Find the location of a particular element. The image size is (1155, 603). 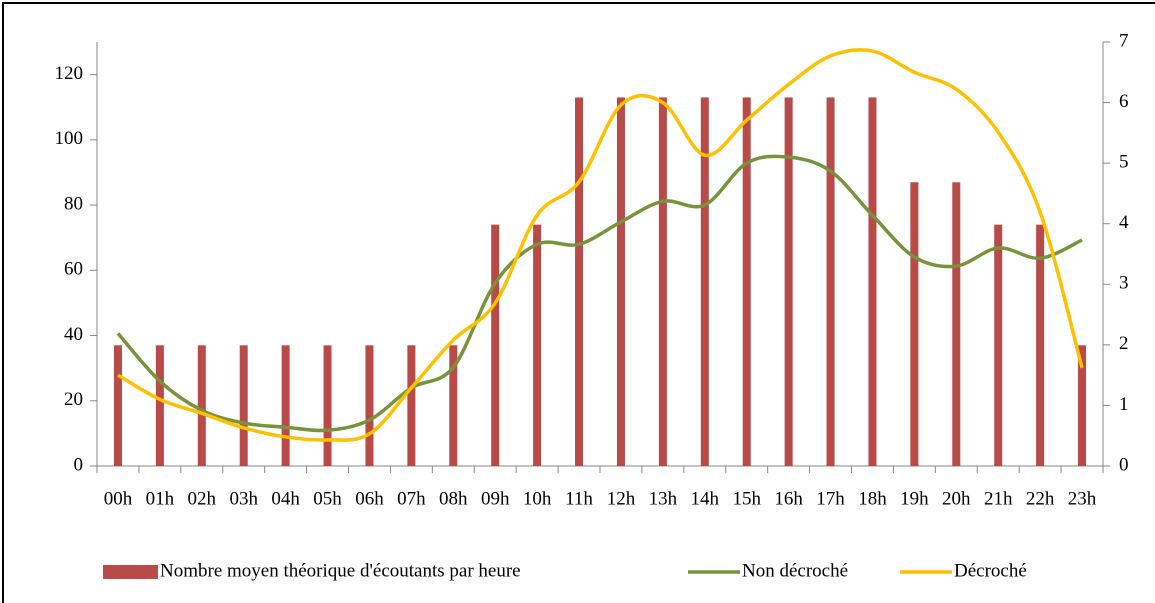

x-tick-label: 10h is located at coordinates (537, 498).